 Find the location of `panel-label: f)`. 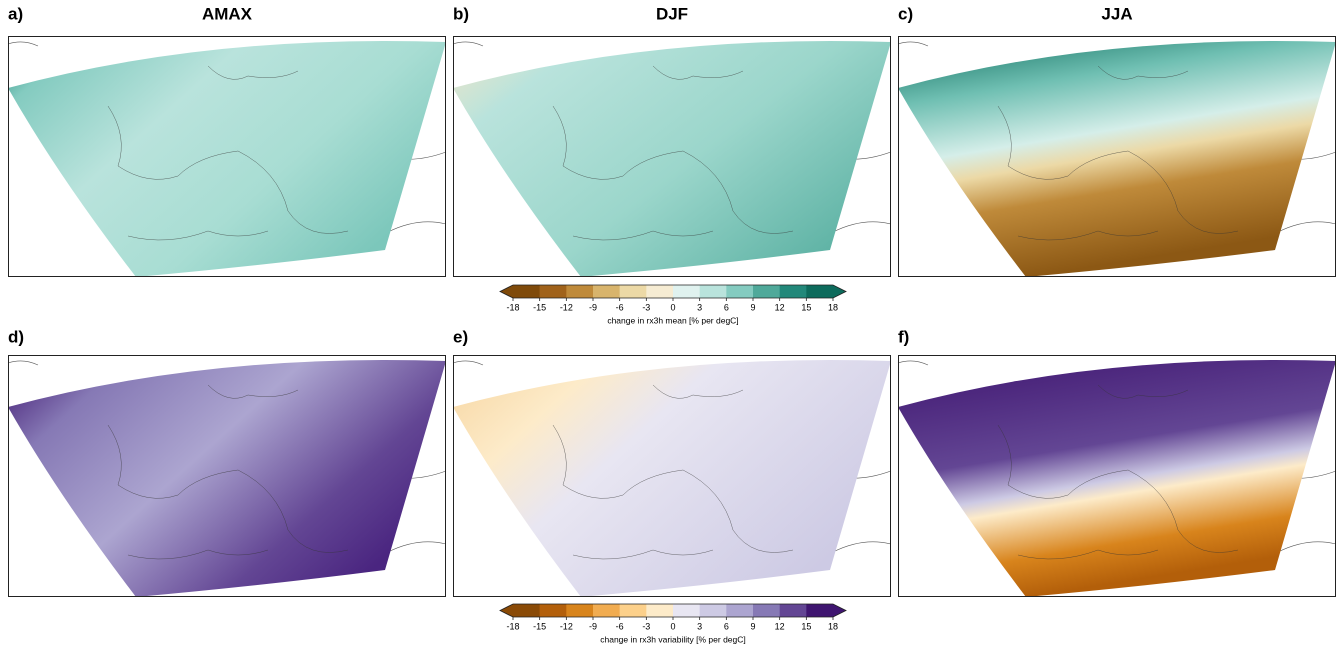

panel-label: f) is located at coordinates (903, 336).